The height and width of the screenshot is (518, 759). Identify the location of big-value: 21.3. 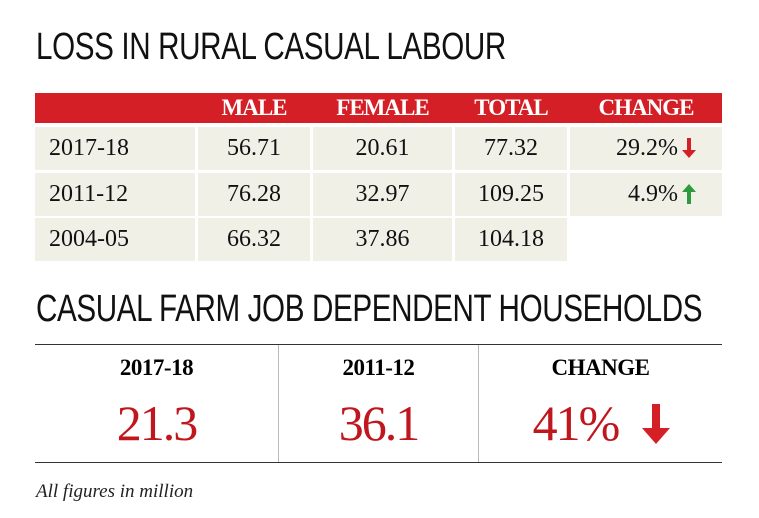
(157, 423).